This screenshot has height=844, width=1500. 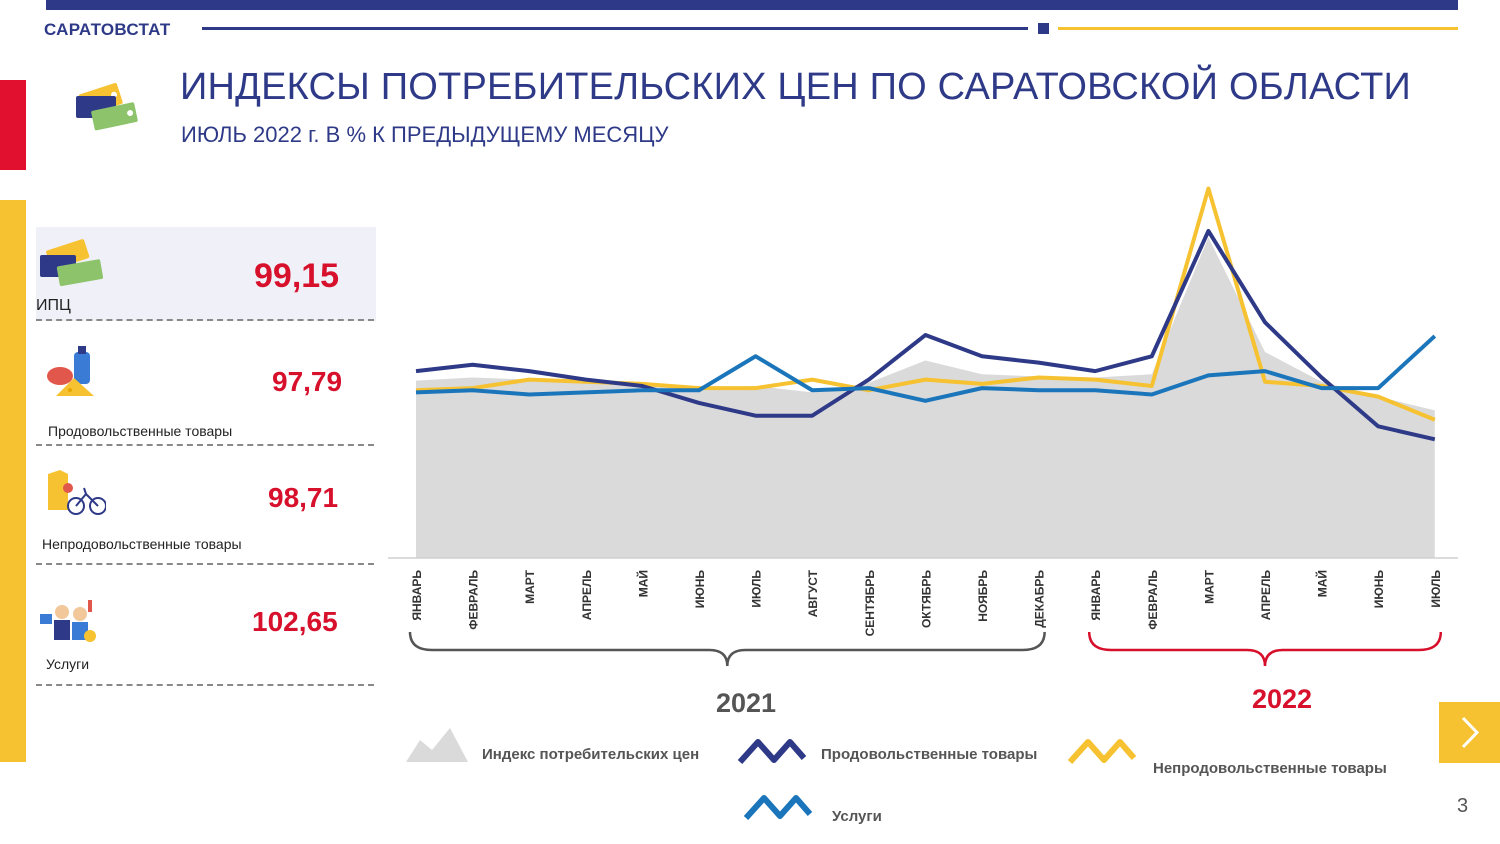 I want to click on kpi-label: ИПЦ, so click(x=53, y=305).